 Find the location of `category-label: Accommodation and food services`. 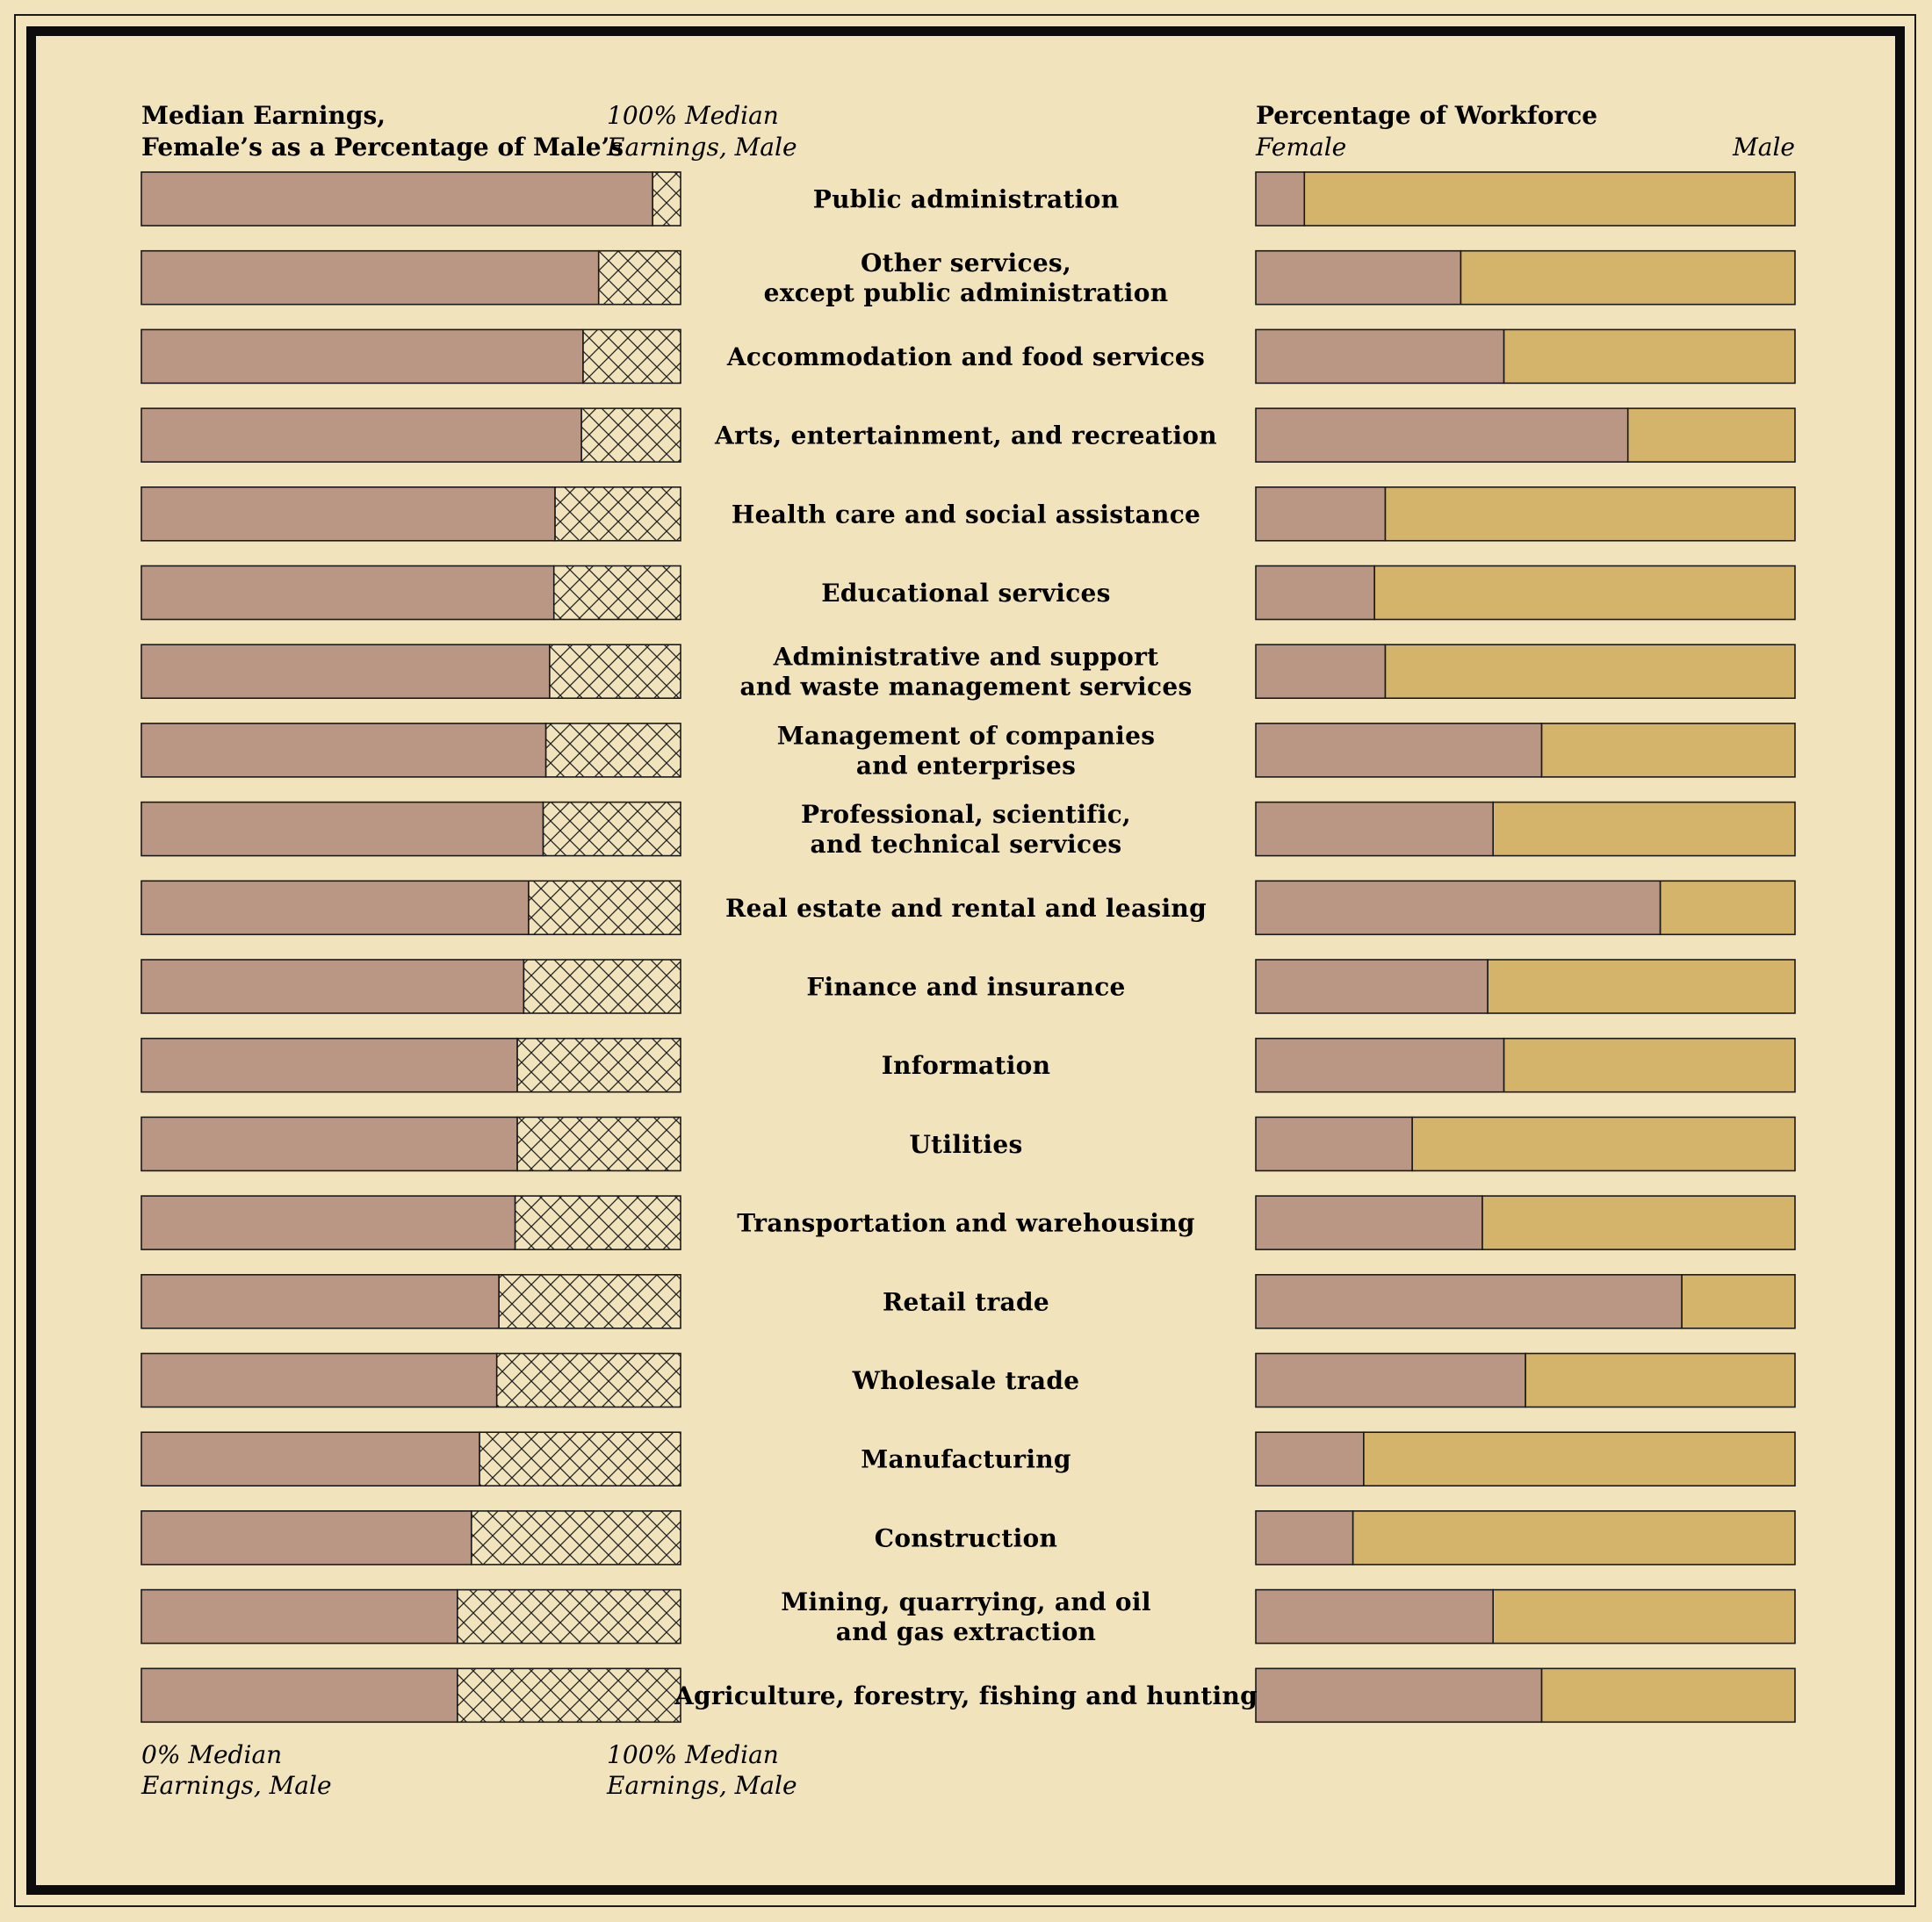

category-label: Accommodation and food services is located at coordinates (965, 357).